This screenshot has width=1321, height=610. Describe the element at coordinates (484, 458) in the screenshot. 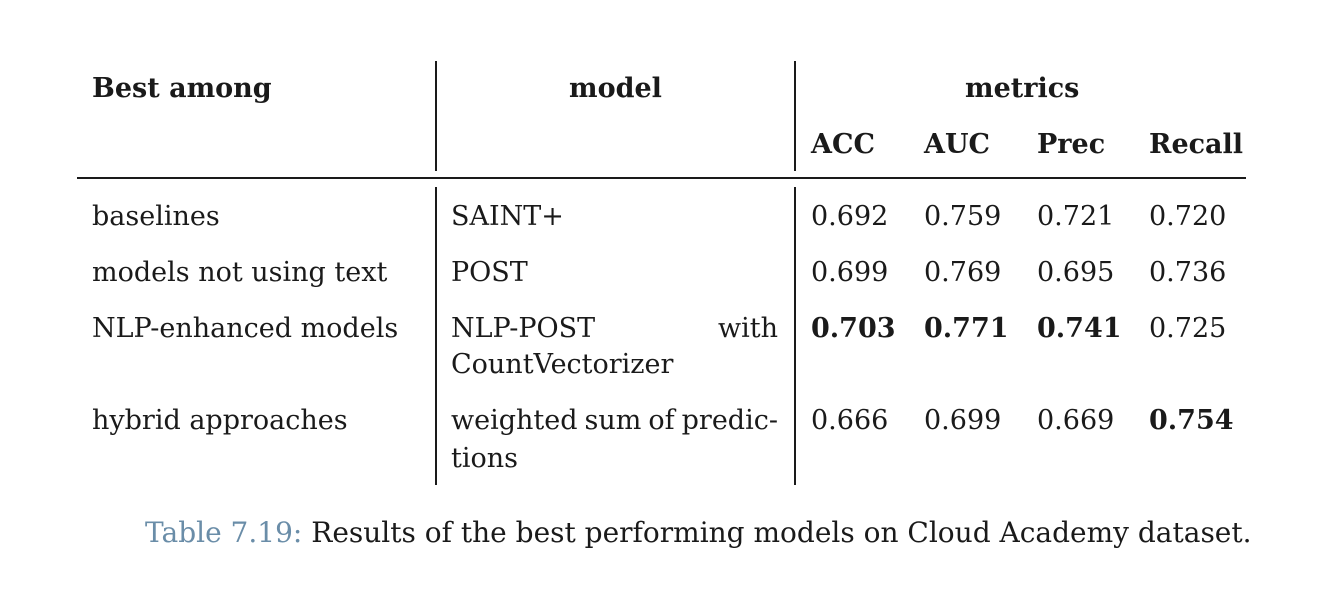

I see `row-4-model-line-2: tions` at that location.